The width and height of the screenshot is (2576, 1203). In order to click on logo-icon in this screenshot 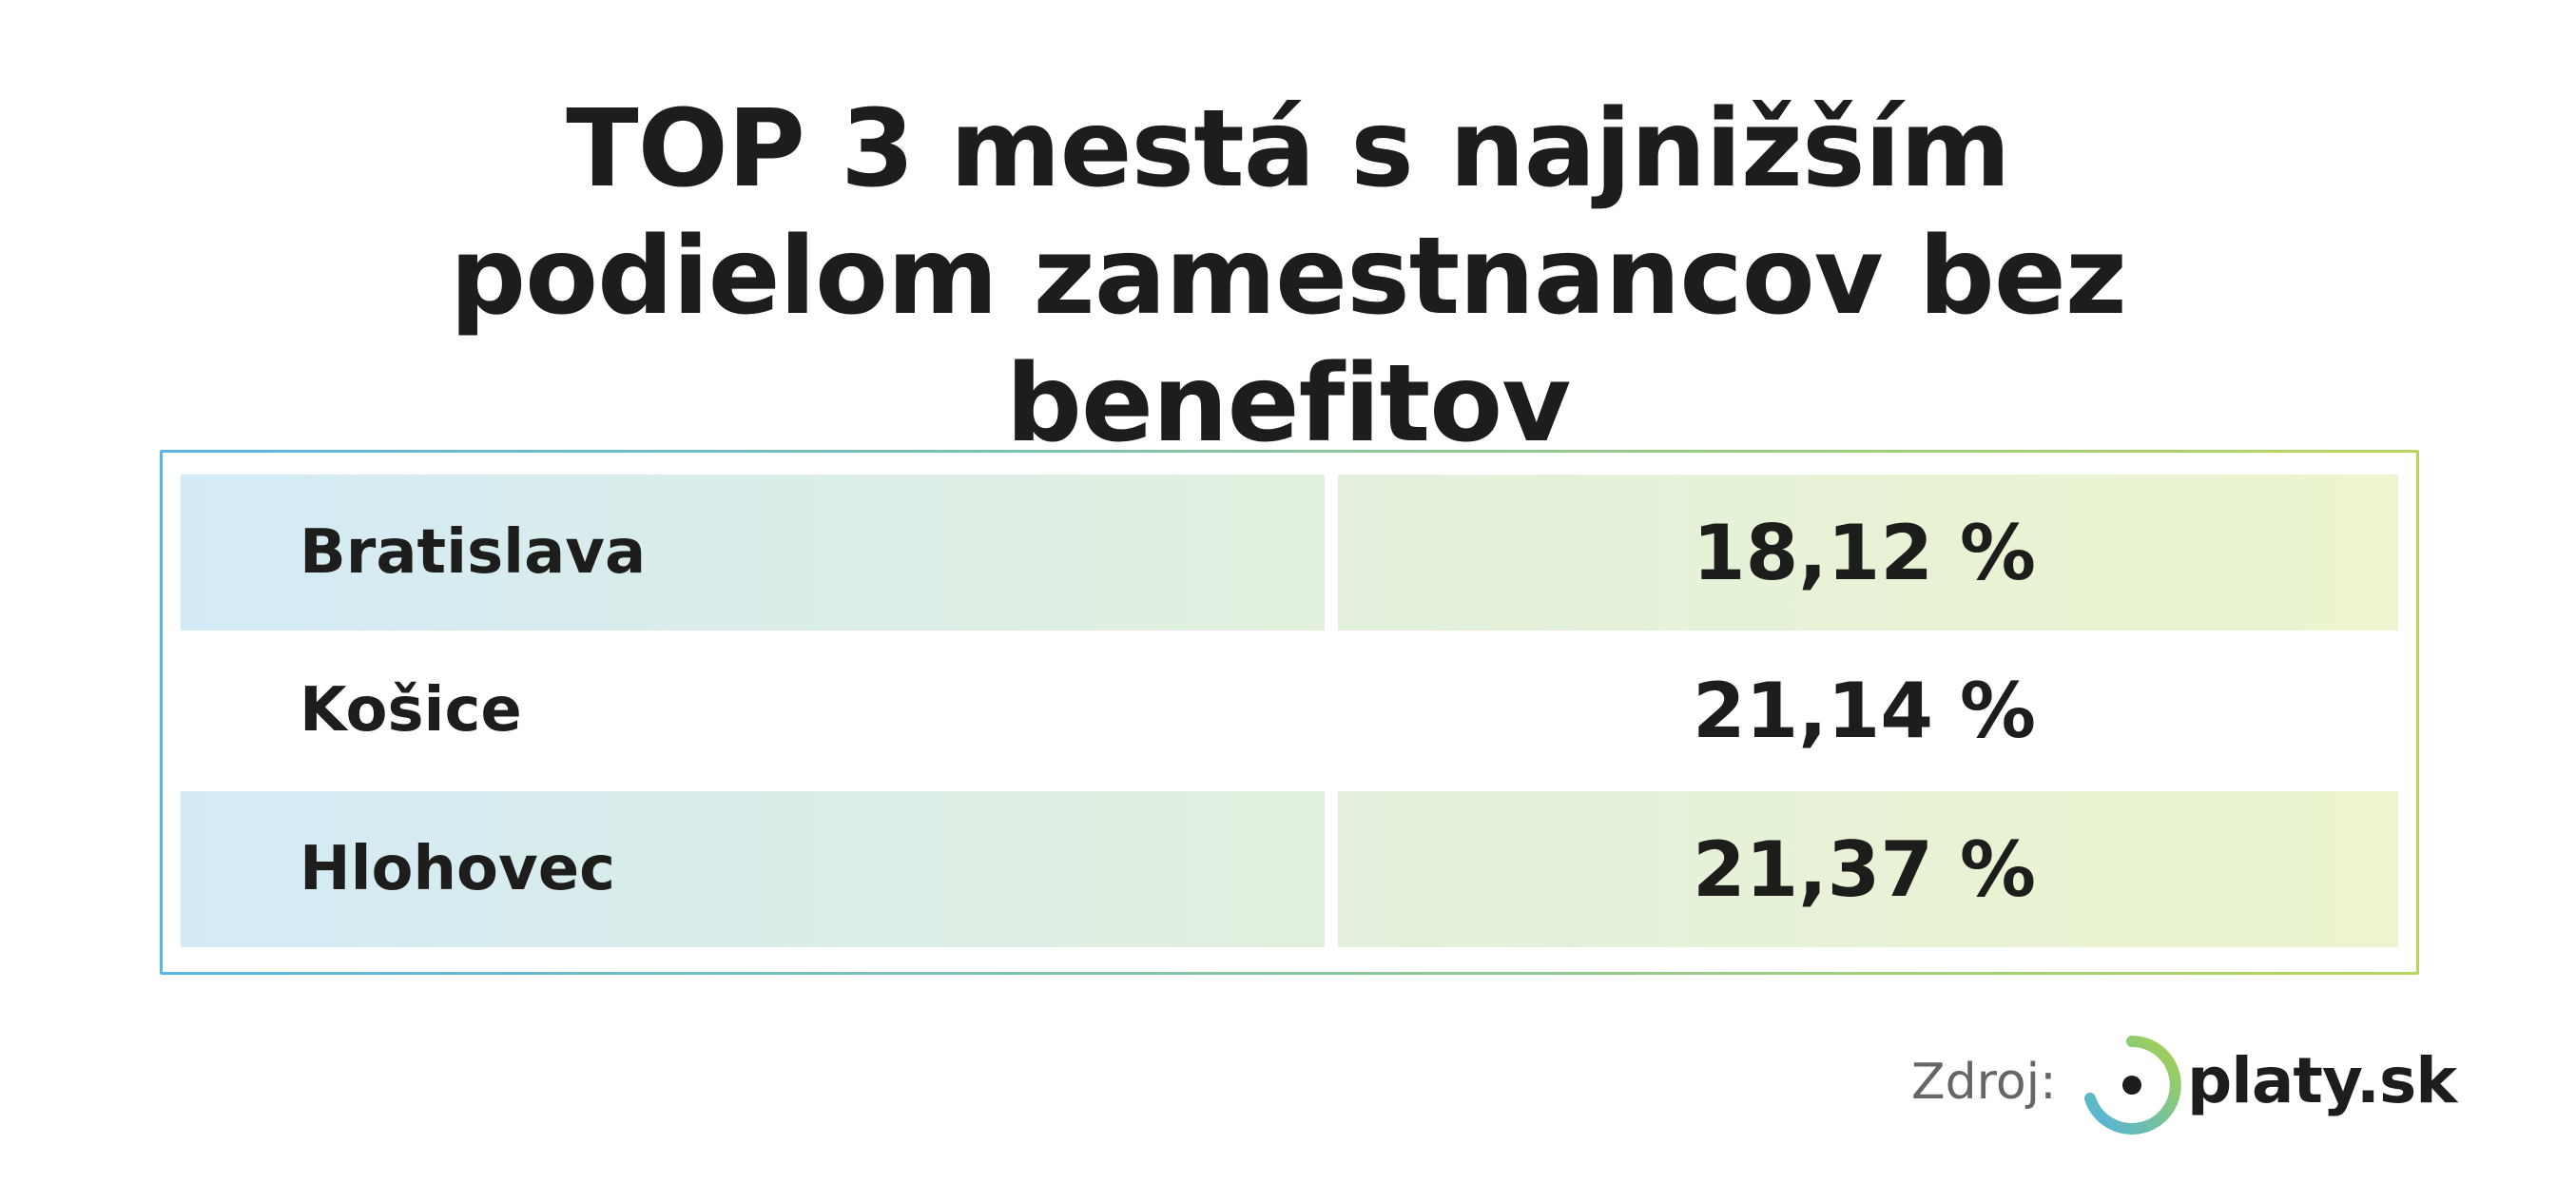, I will do `click(2132, 1085)`.